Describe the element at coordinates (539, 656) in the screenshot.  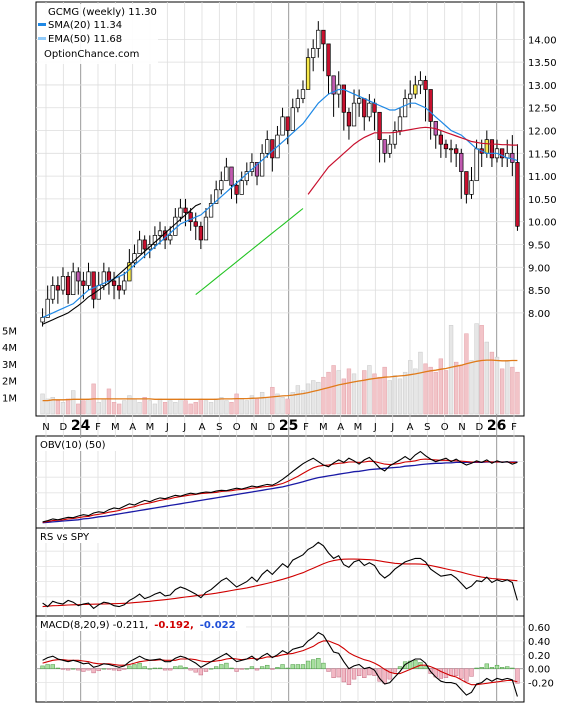
I see `macd-tick-label: 0.20` at that location.